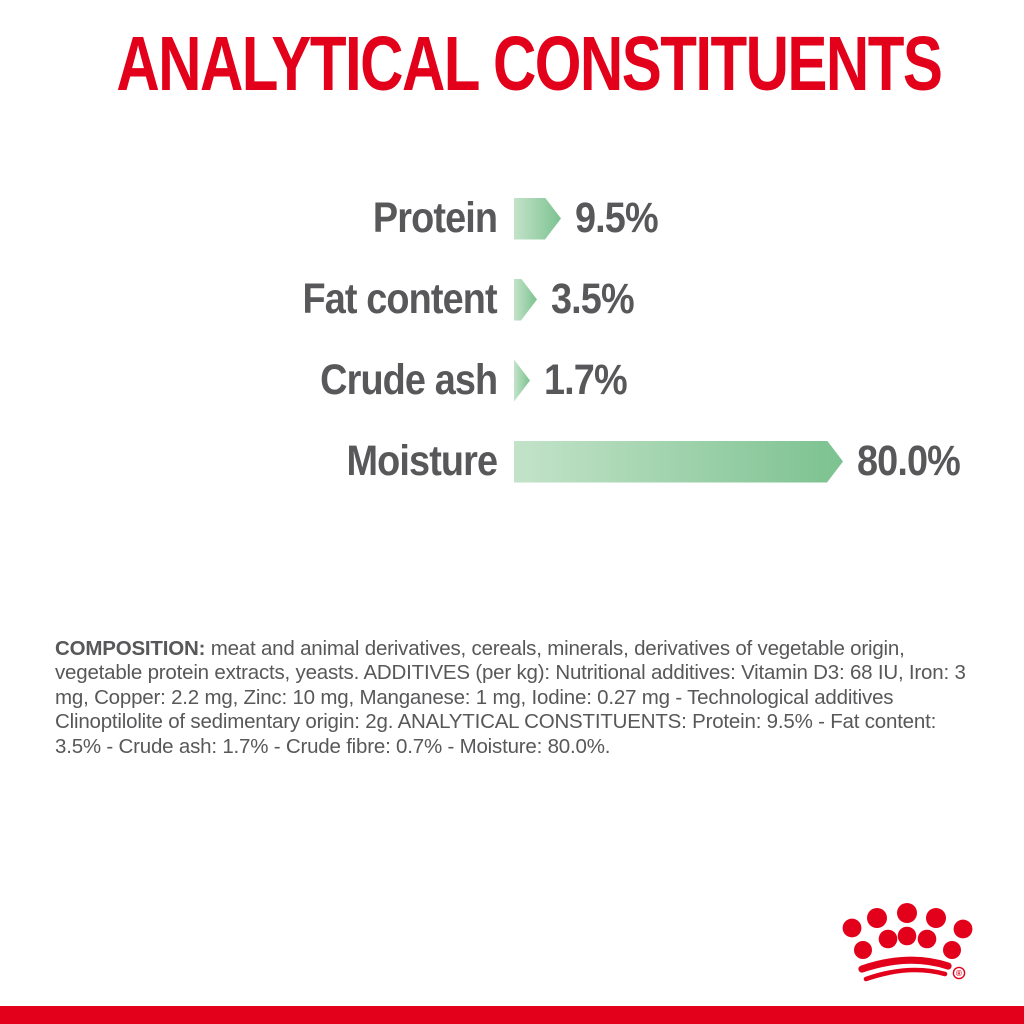  Describe the element at coordinates (617, 218) in the screenshot. I see `nutrient-value: 9.5%` at that location.